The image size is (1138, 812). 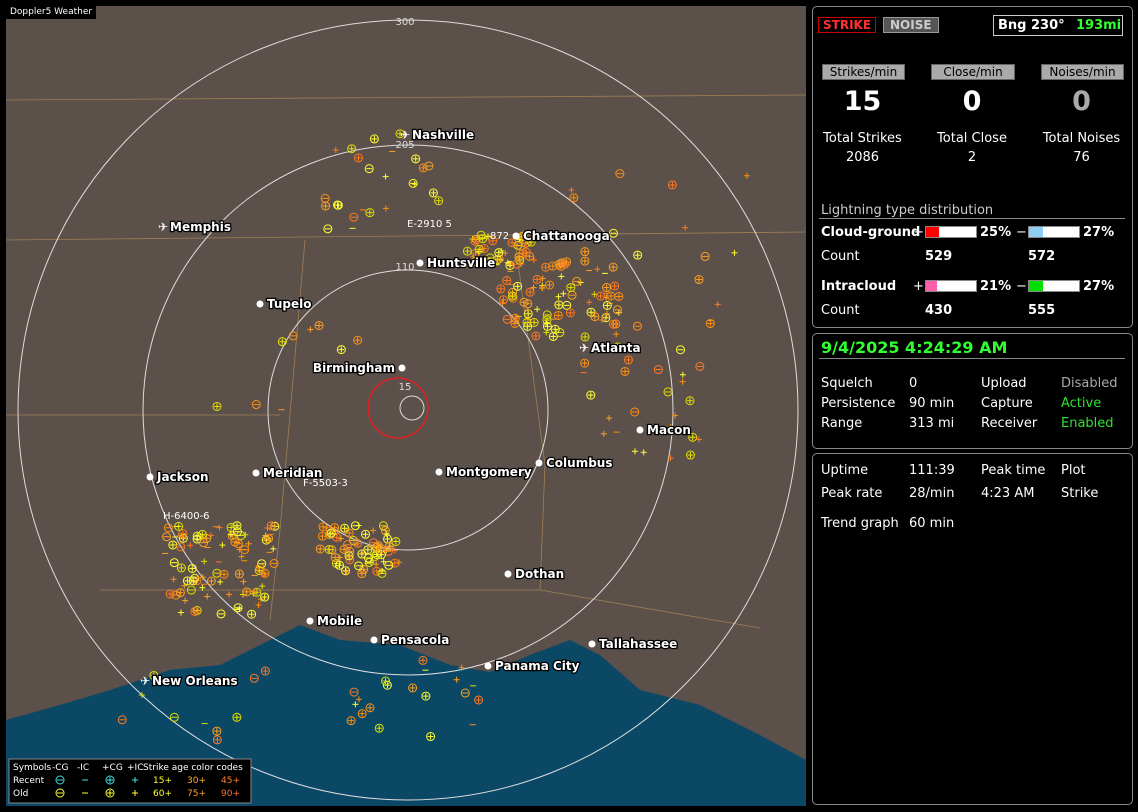 I want to click on status-field: Enabled, so click(x=1087, y=423).